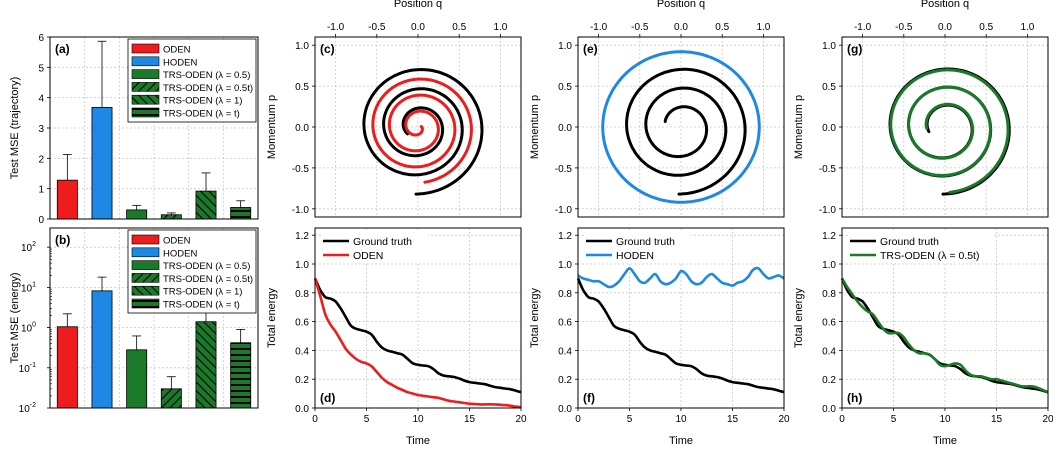  Describe the element at coordinates (828, 210) in the screenshot. I see `panel-g-ytick-label: -1.0` at that location.